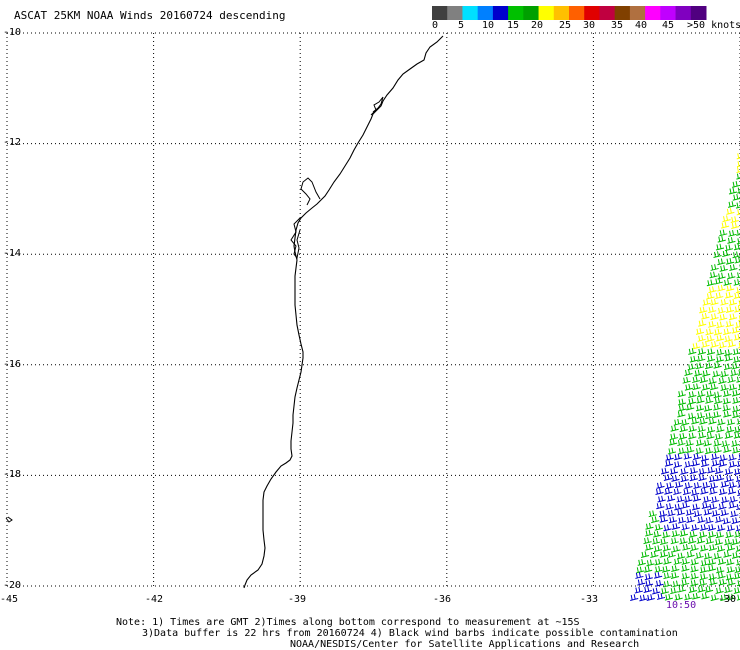  What do you see at coordinates (377, 106) in the screenshot?
I see `bay-inlet-north` at bounding box center [377, 106].